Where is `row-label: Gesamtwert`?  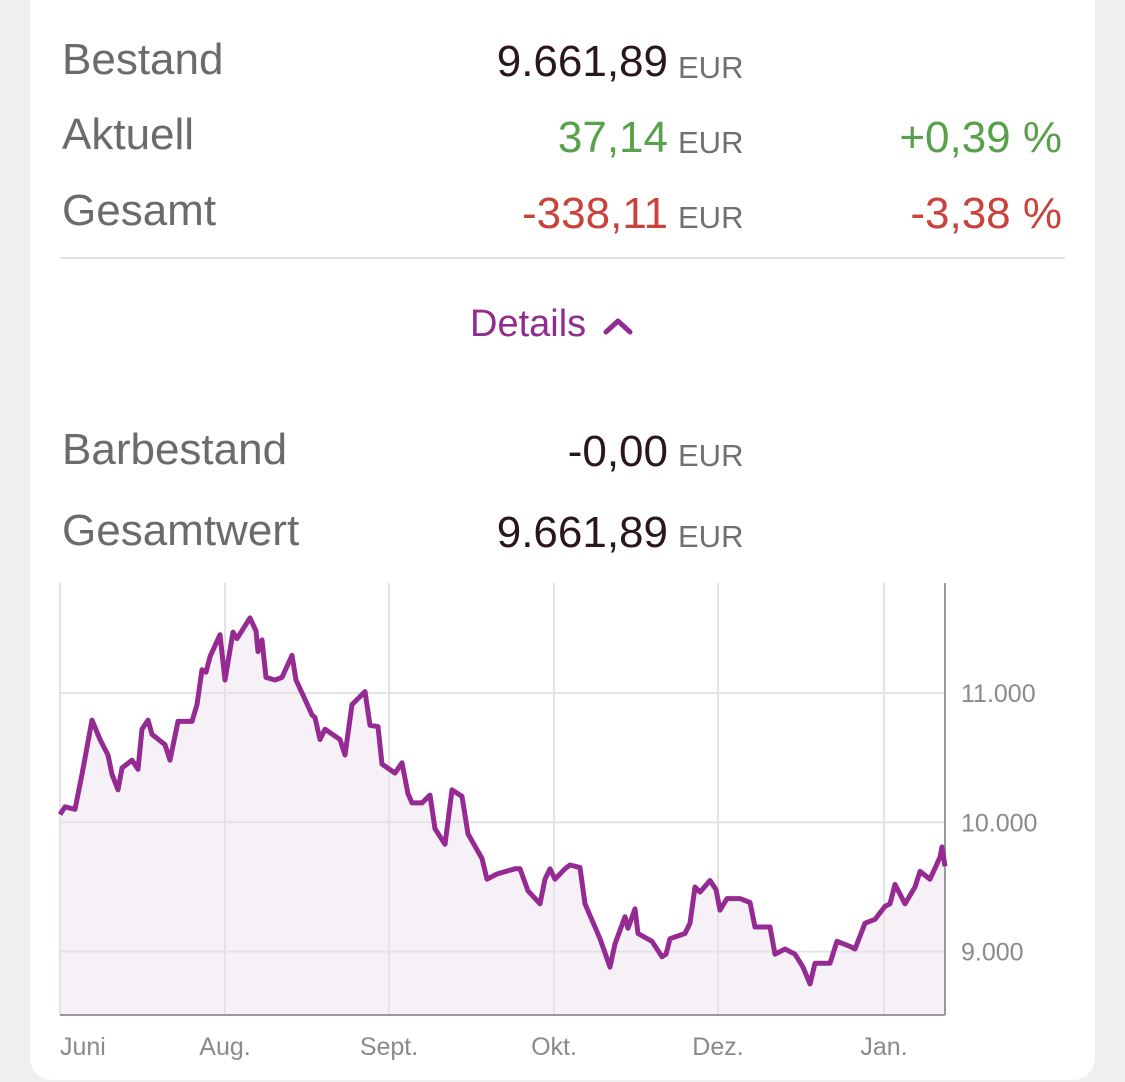
row-label: Gesamtwert is located at coordinates (181, 530).